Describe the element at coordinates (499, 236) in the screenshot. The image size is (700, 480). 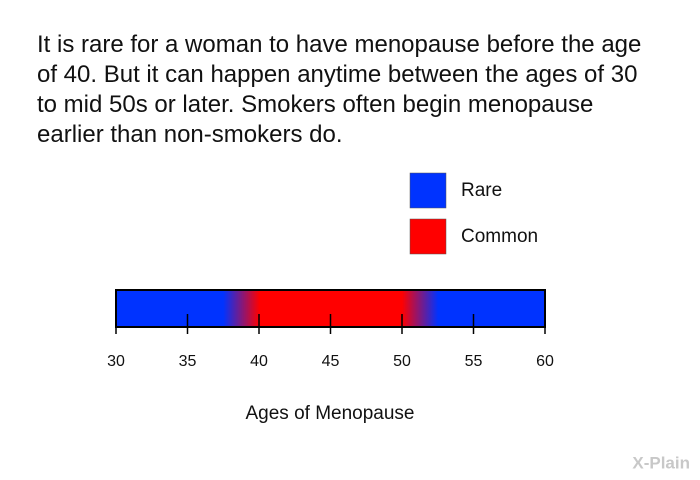
I see `legend-label: Common` at that location.